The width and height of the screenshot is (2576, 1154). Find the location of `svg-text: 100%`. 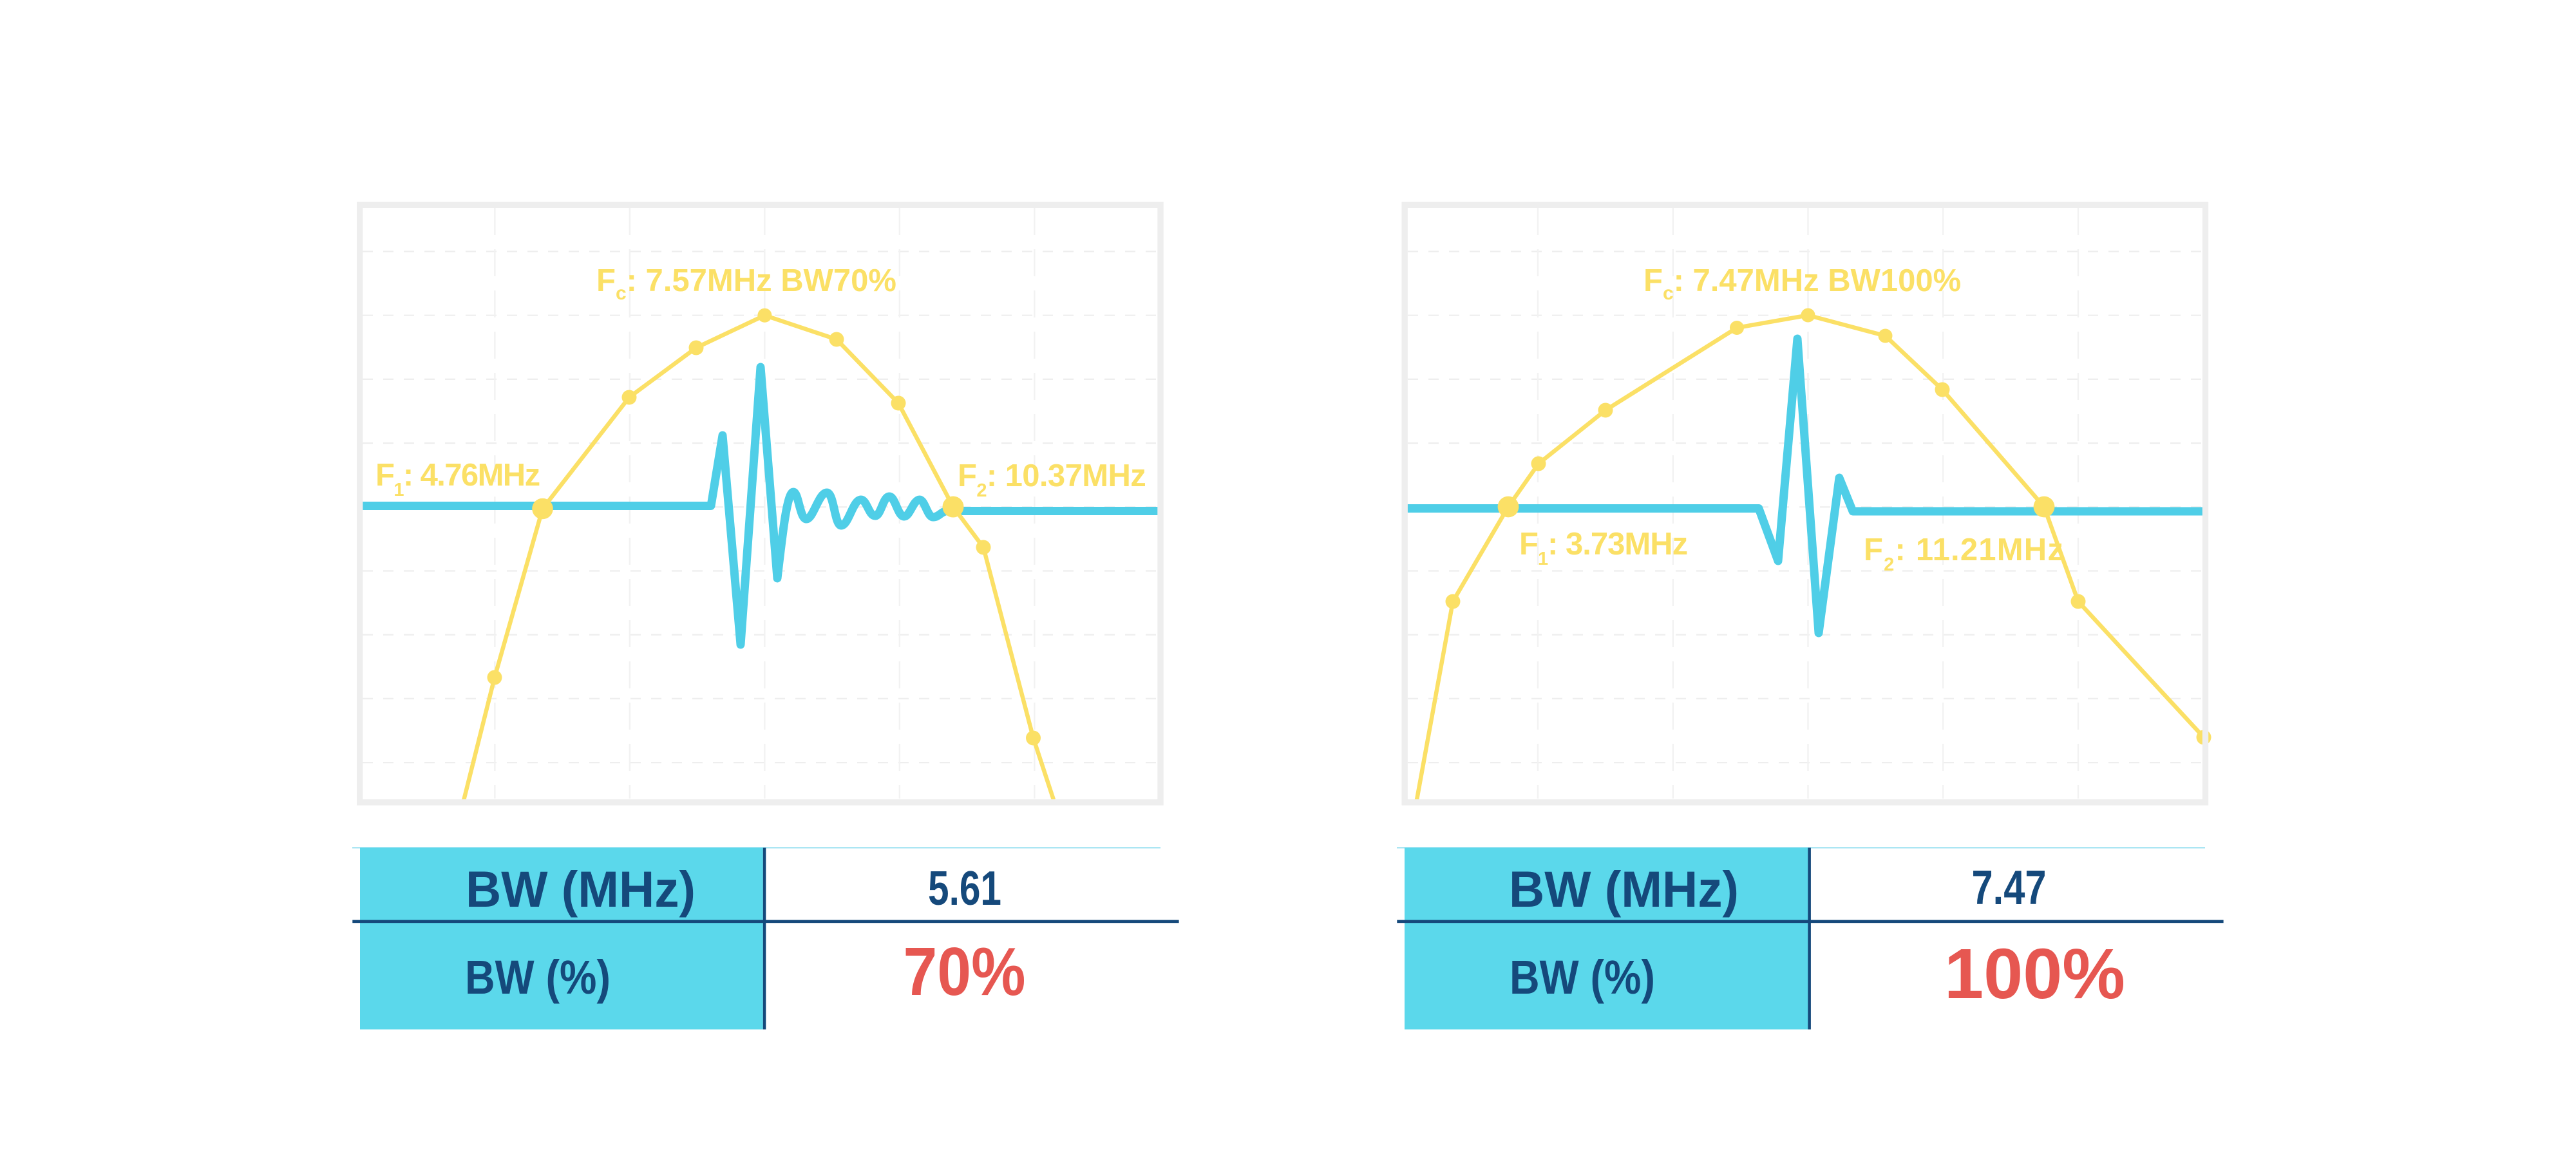

svg-text: 100% is located at coordinates (2035, 974).